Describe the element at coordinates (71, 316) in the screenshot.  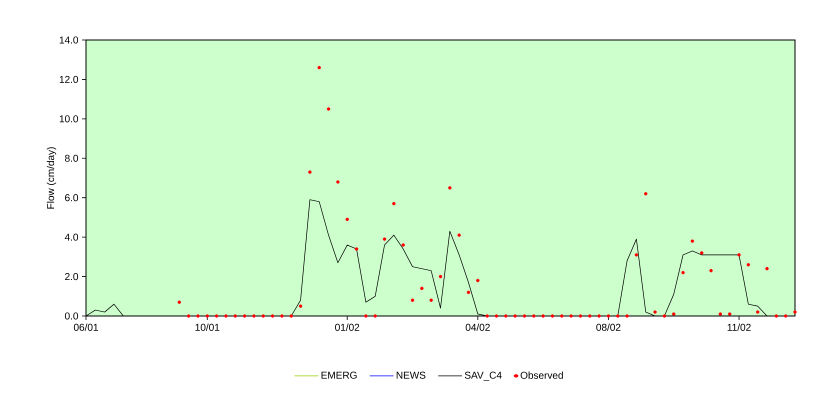
I see `y-tick-label: 0.0` at that location.